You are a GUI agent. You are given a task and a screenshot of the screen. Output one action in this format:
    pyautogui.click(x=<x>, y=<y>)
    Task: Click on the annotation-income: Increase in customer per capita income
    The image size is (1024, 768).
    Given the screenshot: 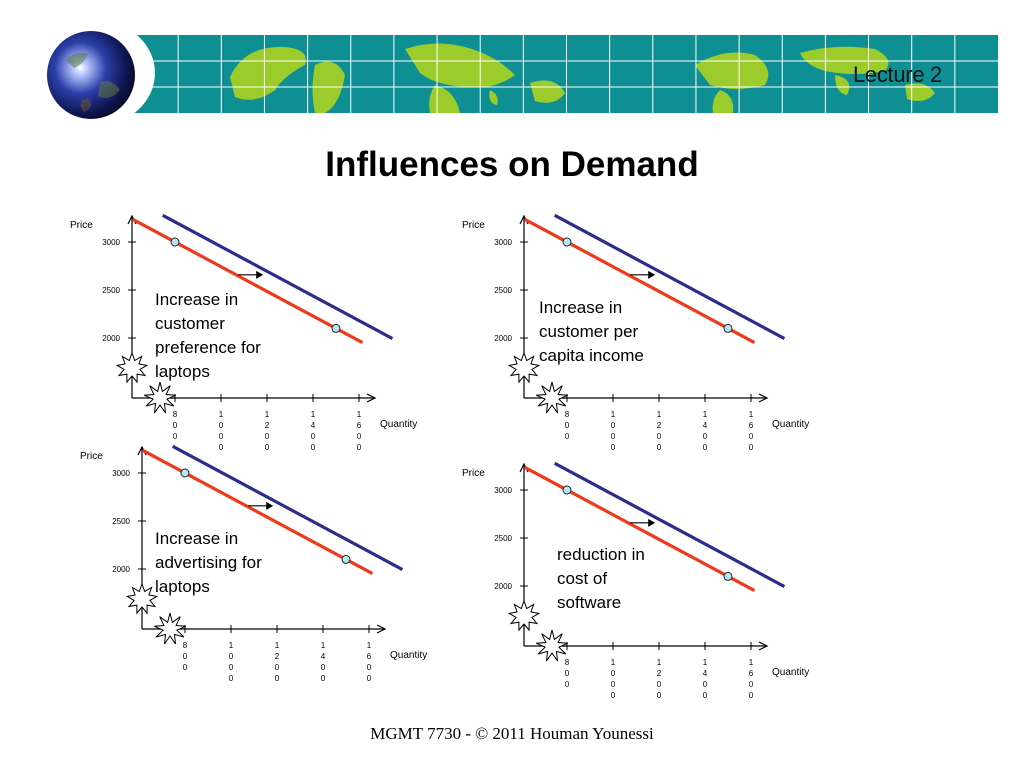 What is the action you would take?
    pyautogui.click(x=591, y=331)
    